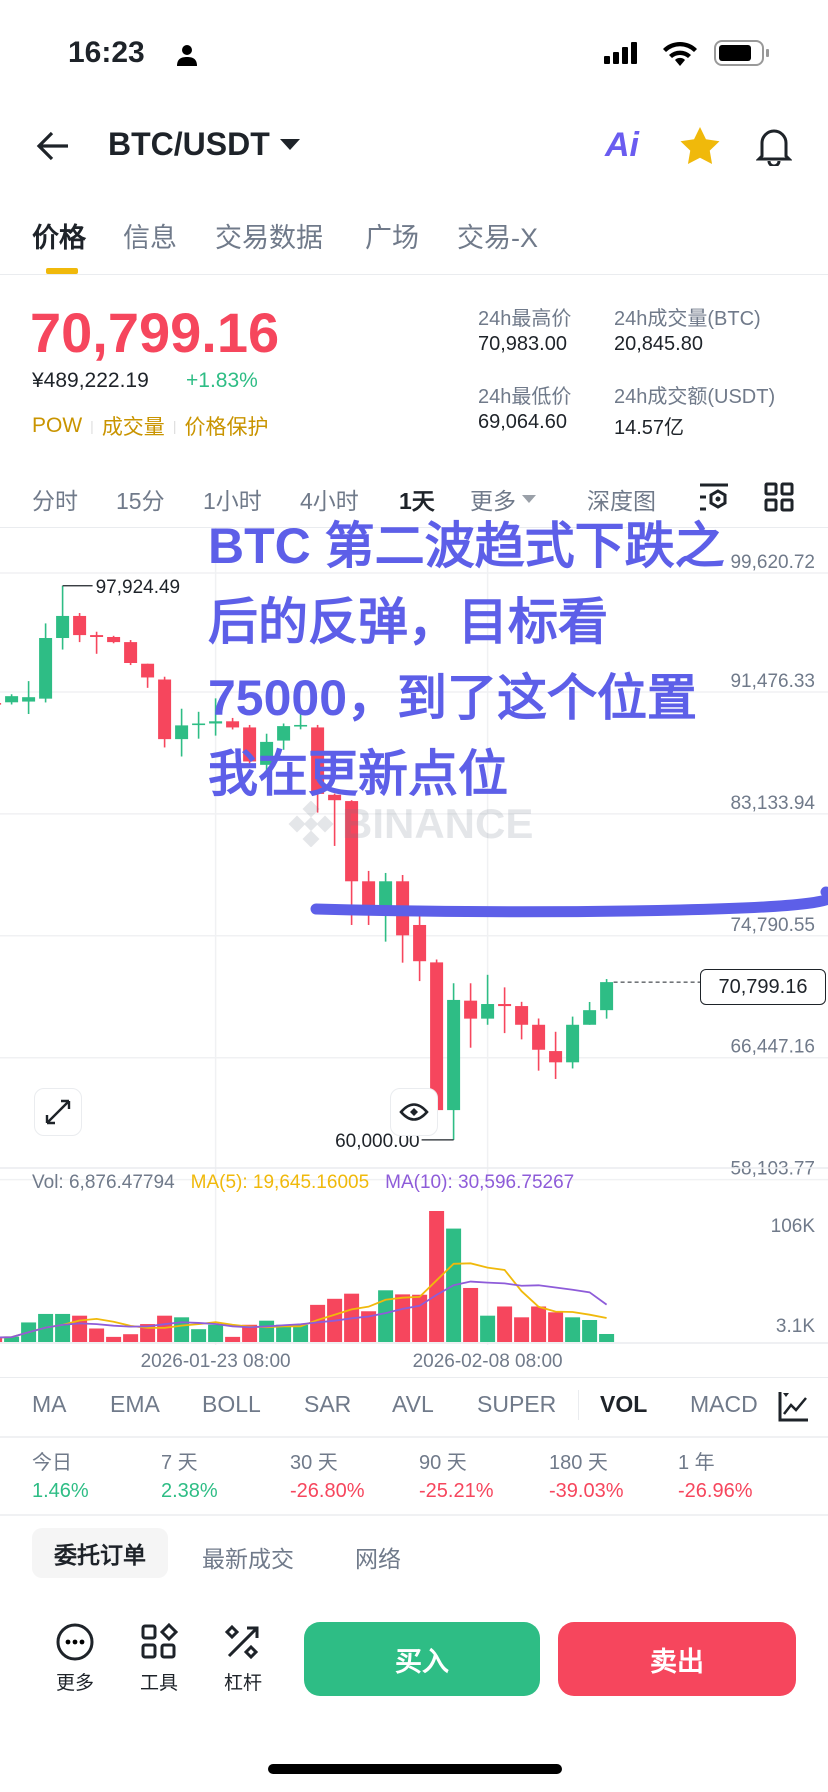 The height and width of the screenshot is (1792, 828). I want to click on interval-15m: 15分, so click(140, 501).